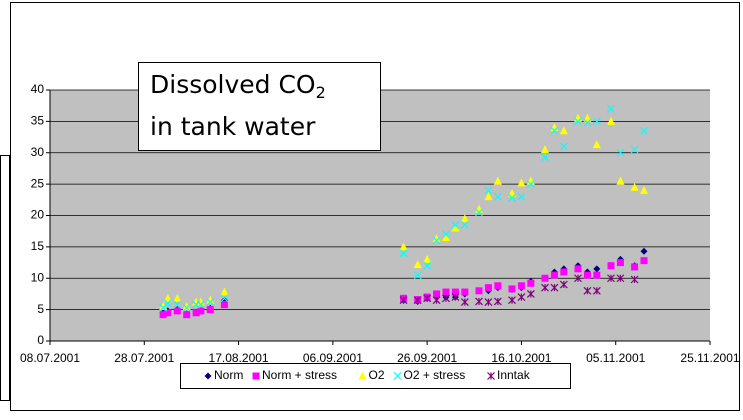 Image resolution: width=743 pixels, height=420 pixels. Describe the element at coordinates (38, 89) in the screenshot. I see `y-tick-label: 40` at that location.